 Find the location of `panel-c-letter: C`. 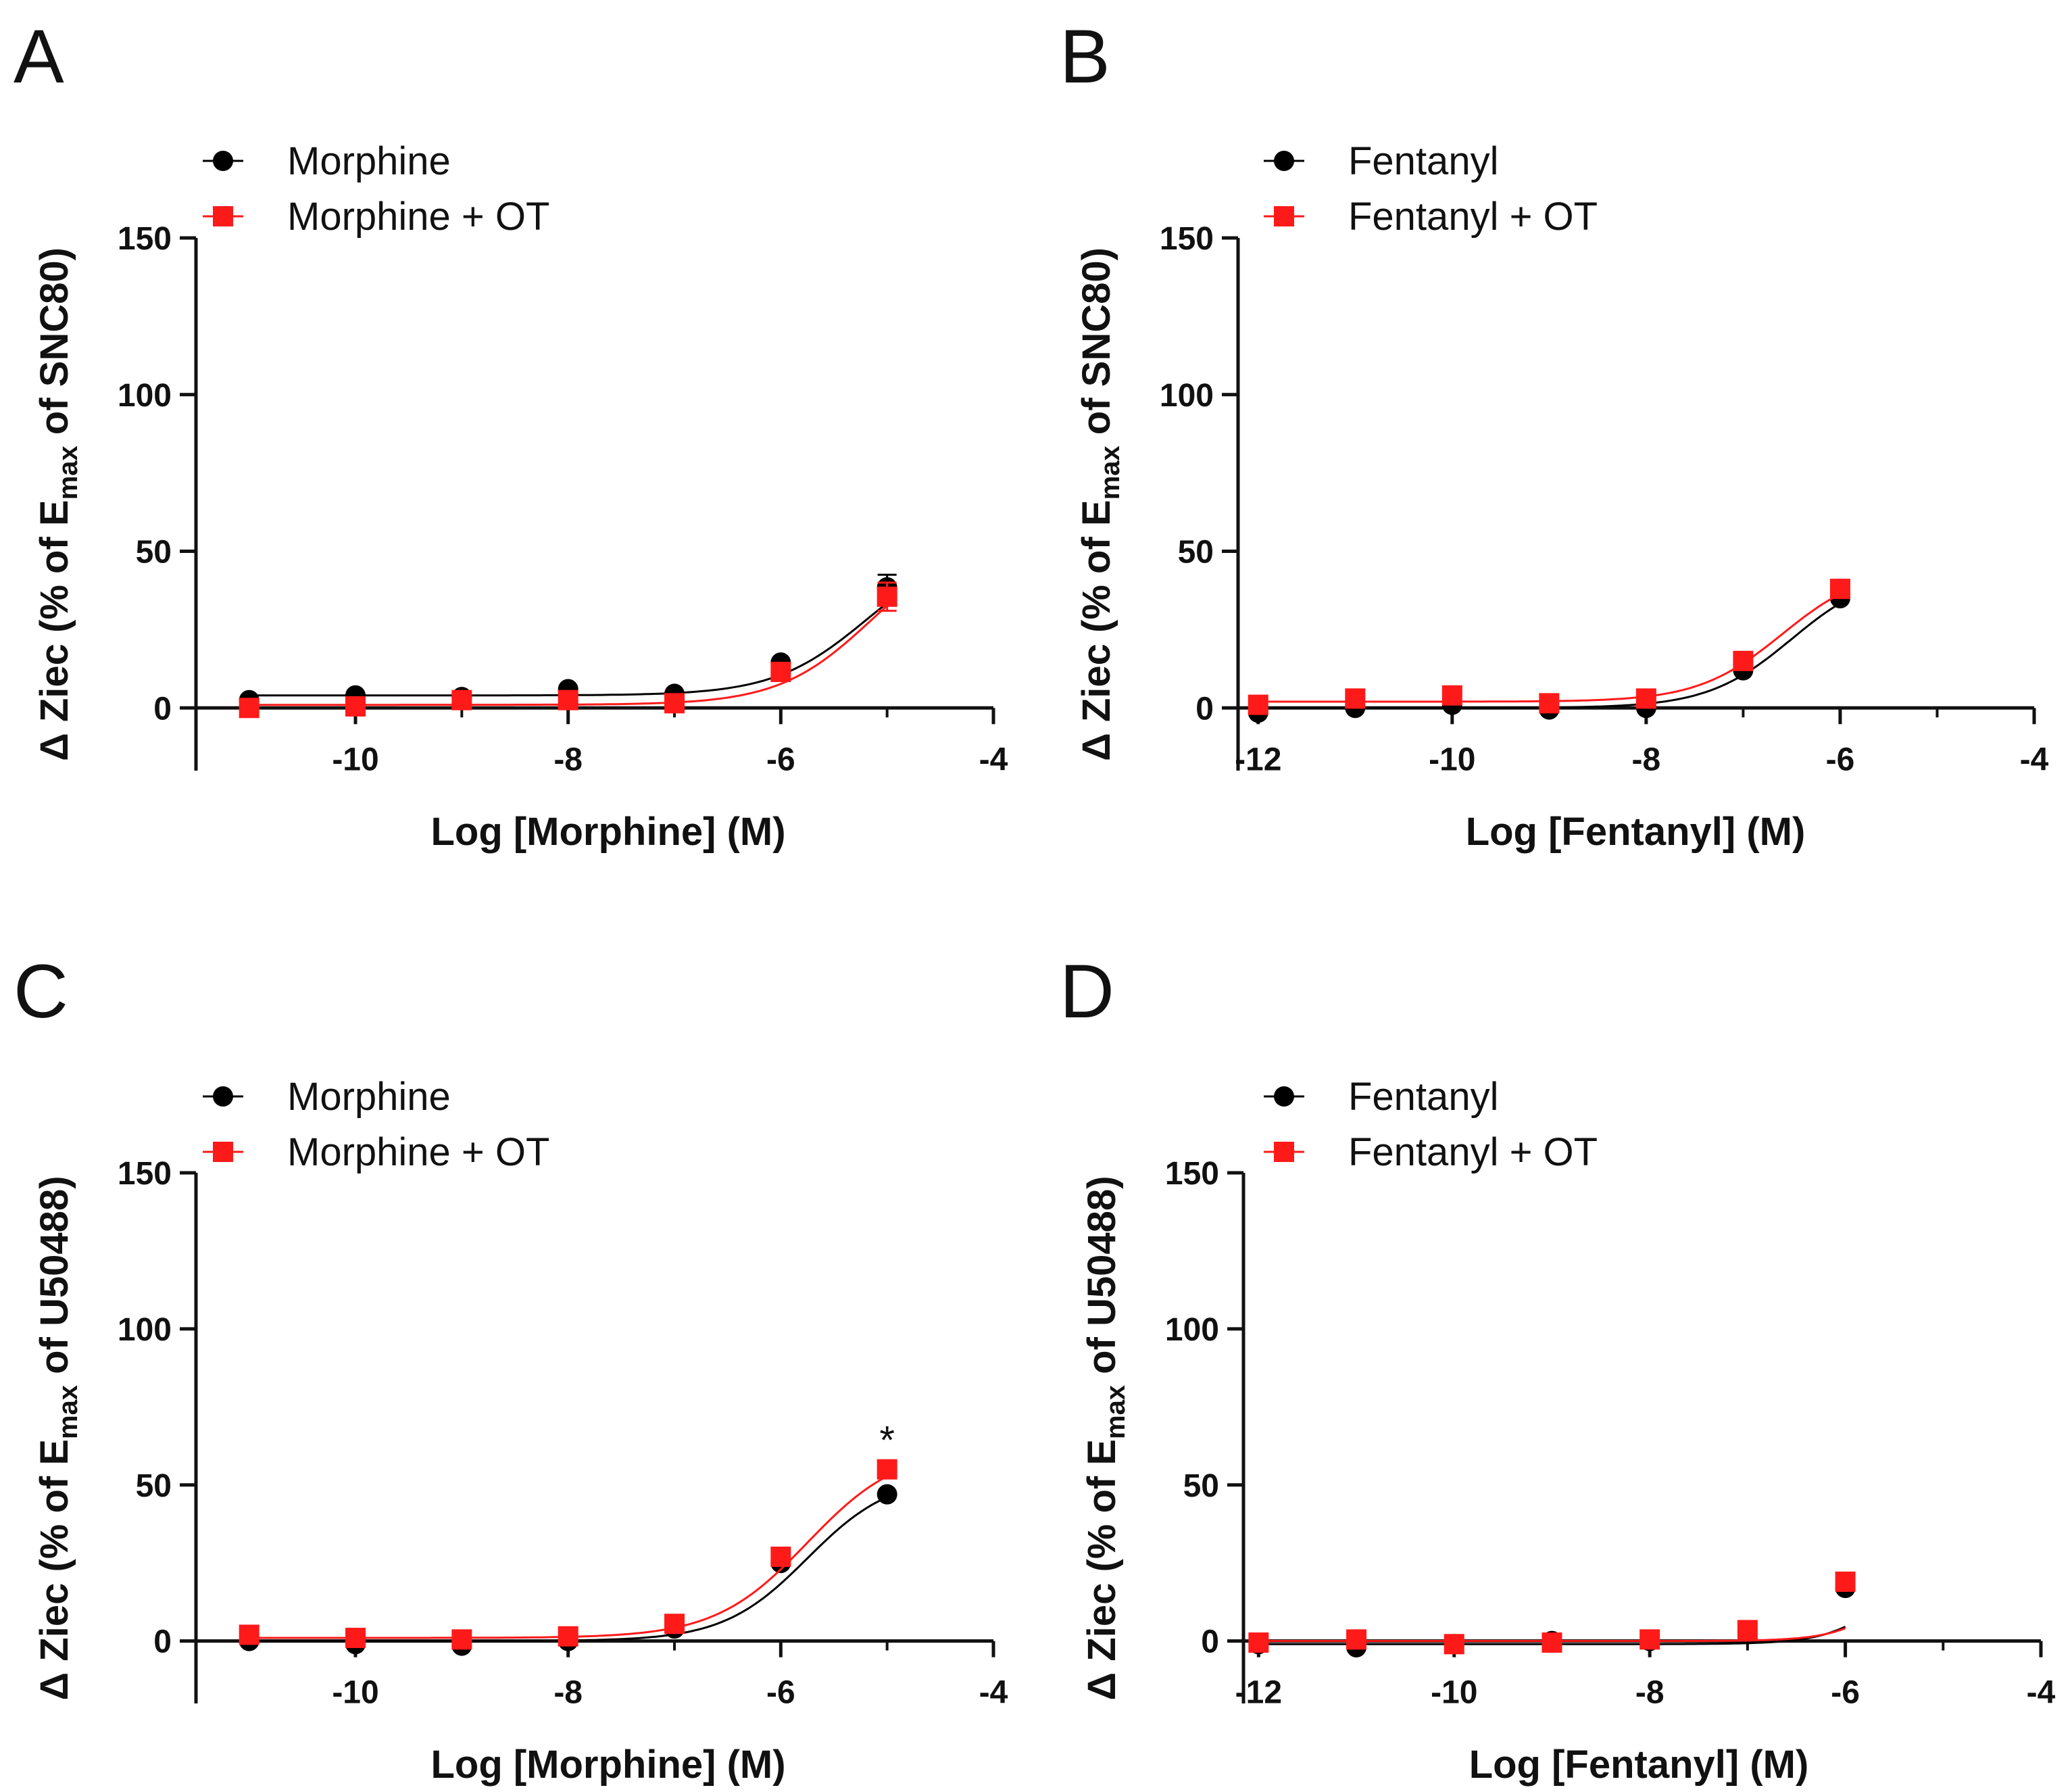

panel-c-letter: C is located at coordinates (41, 991).